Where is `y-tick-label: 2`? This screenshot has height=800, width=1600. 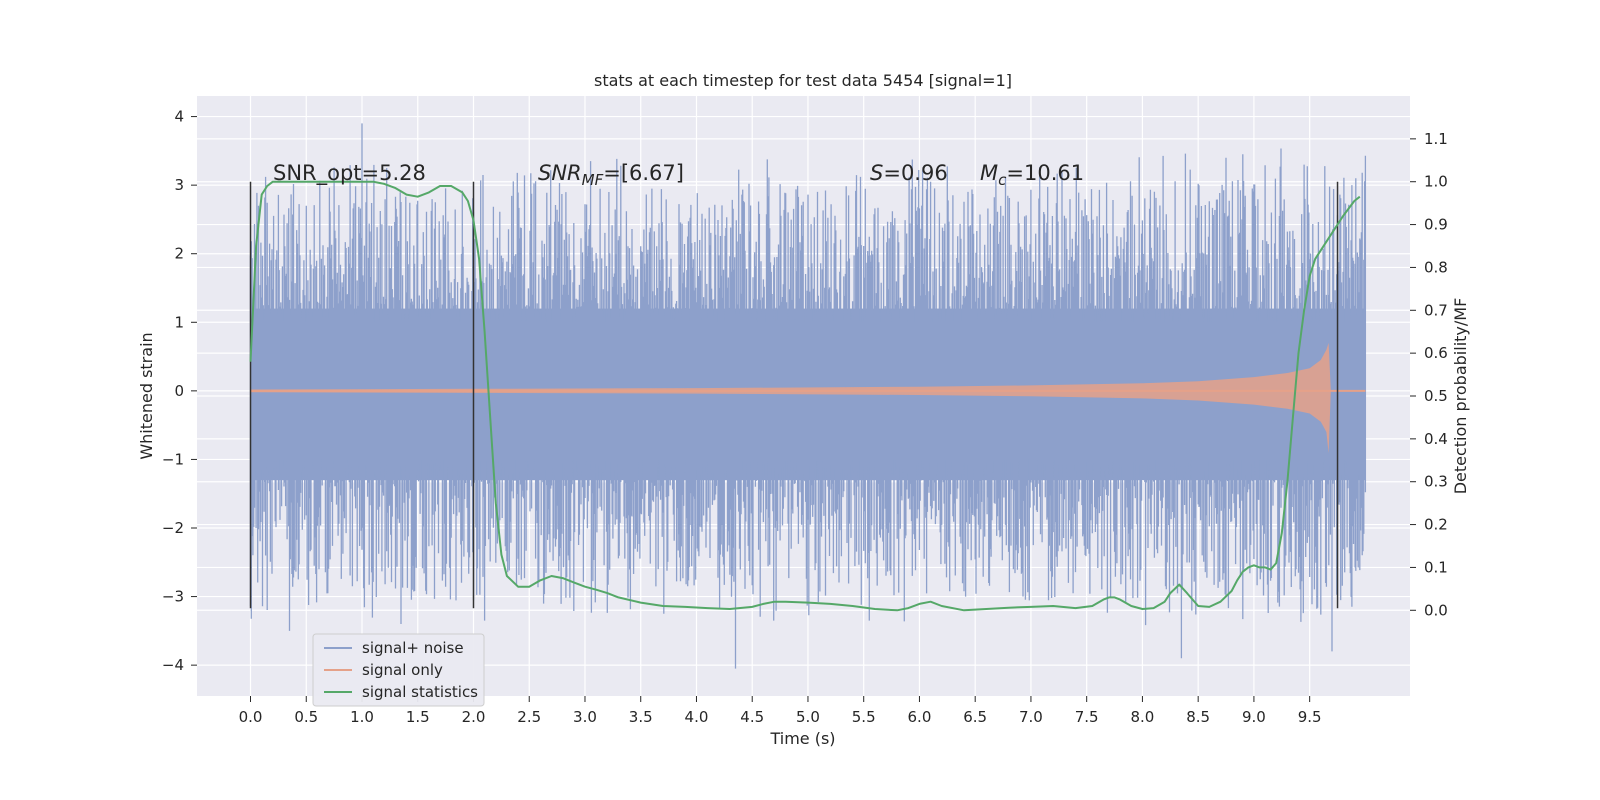 y-tick-label: 2 is located at coordinates (179, 254).